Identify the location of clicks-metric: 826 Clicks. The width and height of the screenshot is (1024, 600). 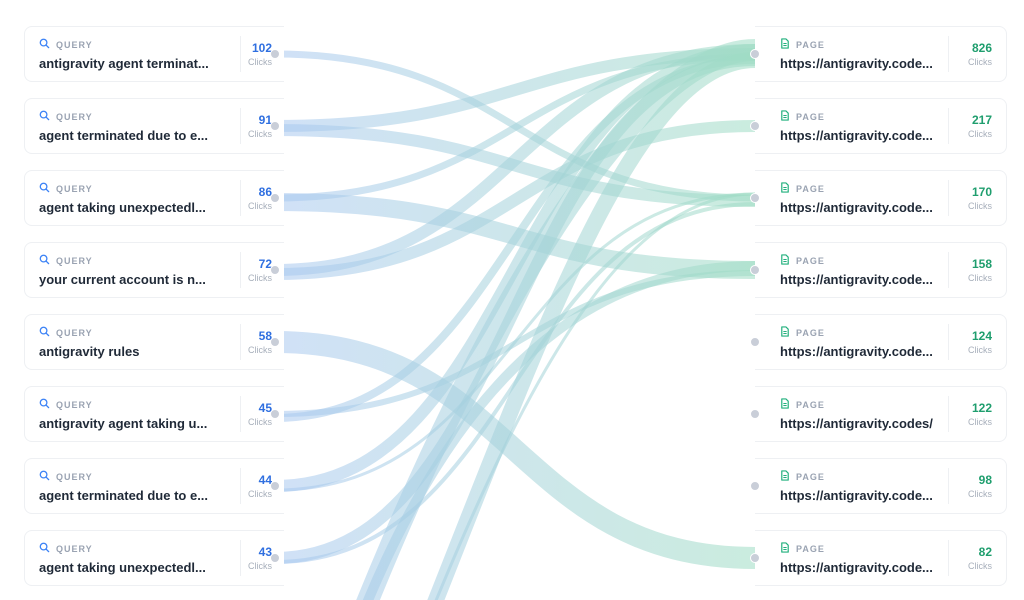
(977, 54).